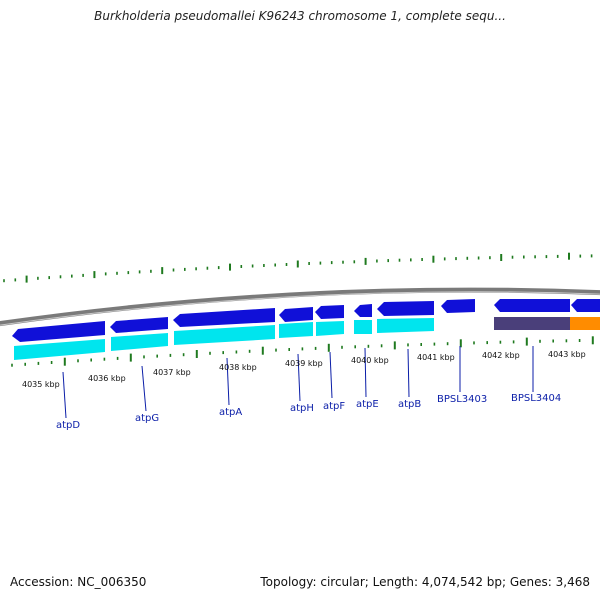 This screenshot has width=600, height=600. What do you see at coordinates (296, 314) in the screenshot?
I see `cds-feature-atph` at bounding box center [296, 314].